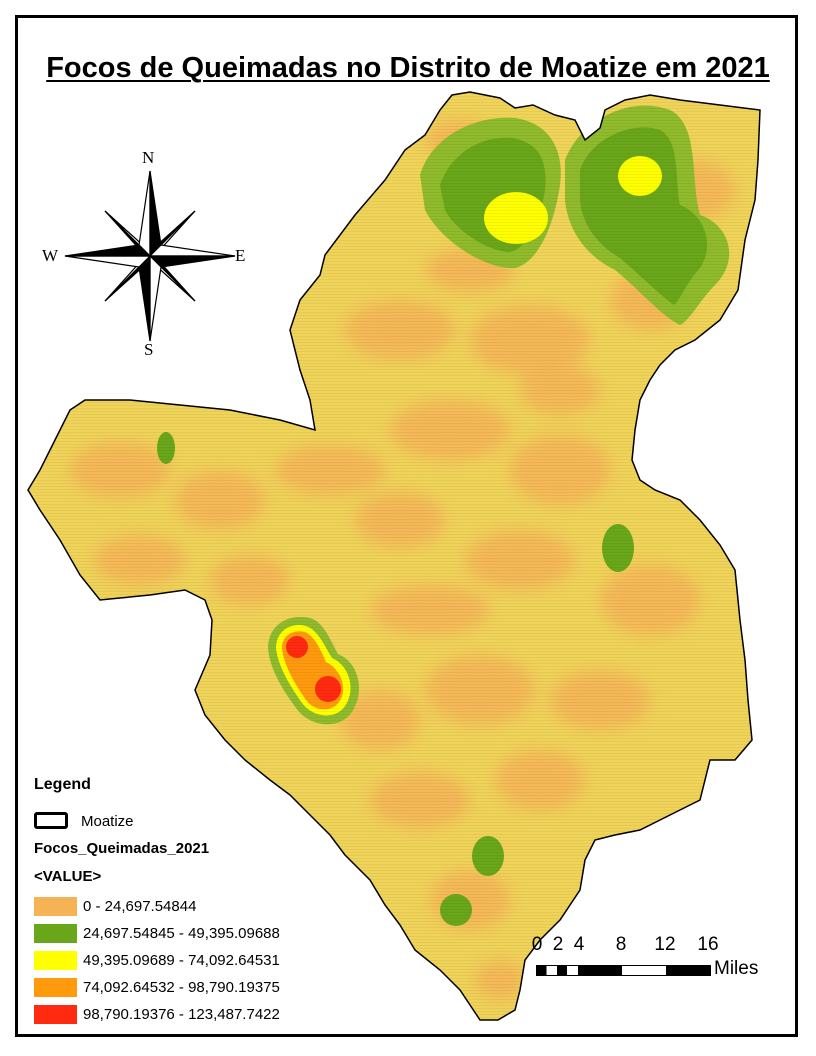 The image size is (816, 1056). I want to click on scale-tick-label: 4, so click(579, 944).